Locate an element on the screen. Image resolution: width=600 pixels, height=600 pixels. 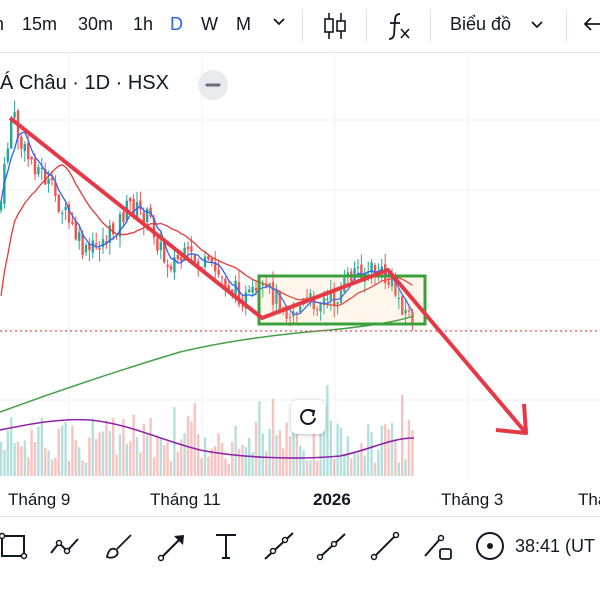
timeframe-30m: 30m is located at coordinates (96, 24).